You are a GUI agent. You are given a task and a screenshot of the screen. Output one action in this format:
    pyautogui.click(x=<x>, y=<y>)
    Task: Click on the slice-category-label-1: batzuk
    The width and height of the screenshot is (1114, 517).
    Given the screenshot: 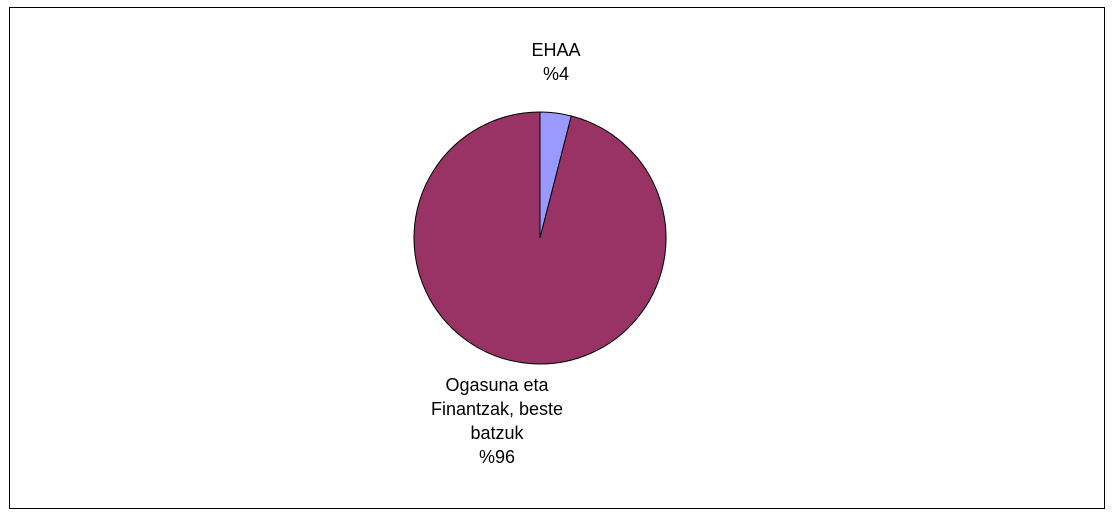 What is the action you would take?
    pyautogui.click(x=497, y=433)
    